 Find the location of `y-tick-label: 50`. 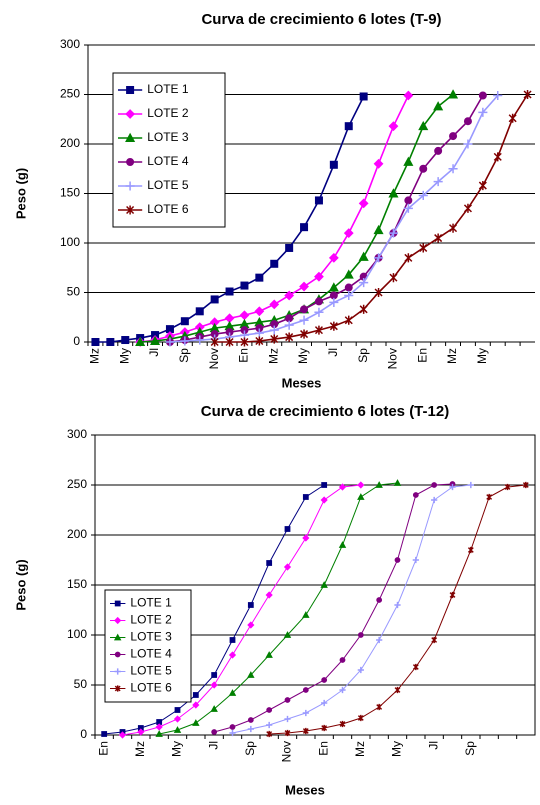

y-tick-label: 50 is located at coordinates (74, 292).